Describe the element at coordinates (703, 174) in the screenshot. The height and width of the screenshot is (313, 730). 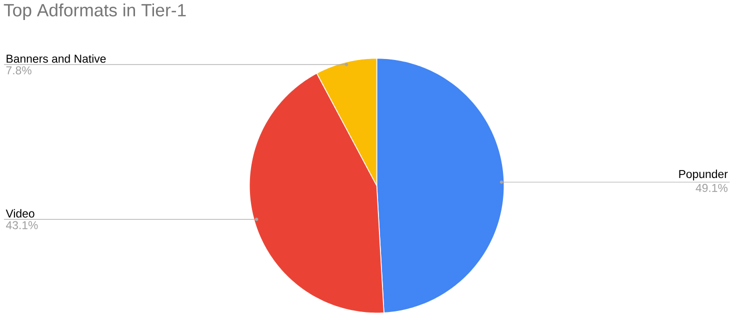
I see `slice-label: Popunder` at that location.